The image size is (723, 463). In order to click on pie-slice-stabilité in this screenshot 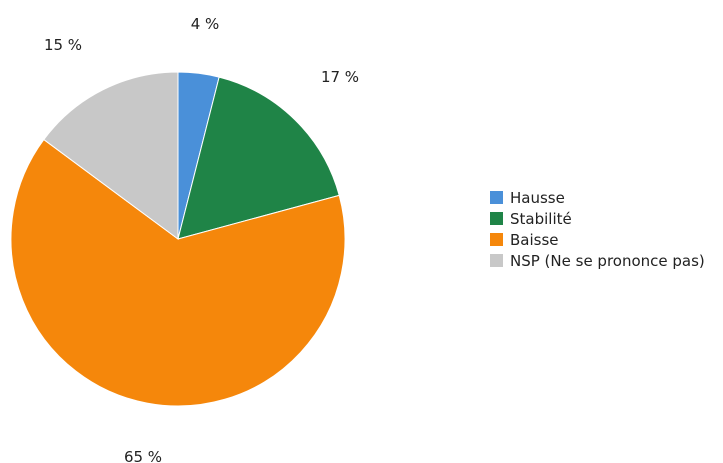, I will do `click(258, 158)`.